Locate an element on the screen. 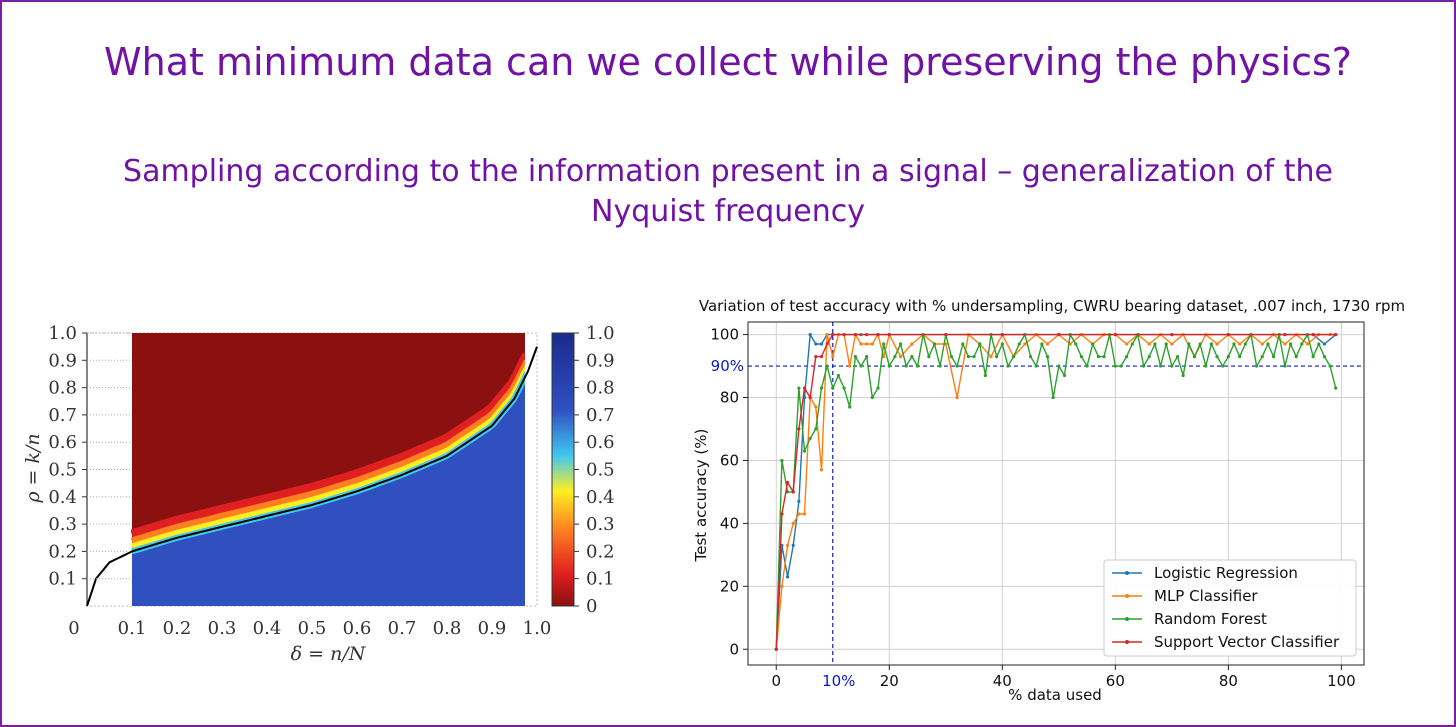 This screenshot has height=727, width=1456. accuracy-y-tick-label: 40 is located at coordinates (729, 523).